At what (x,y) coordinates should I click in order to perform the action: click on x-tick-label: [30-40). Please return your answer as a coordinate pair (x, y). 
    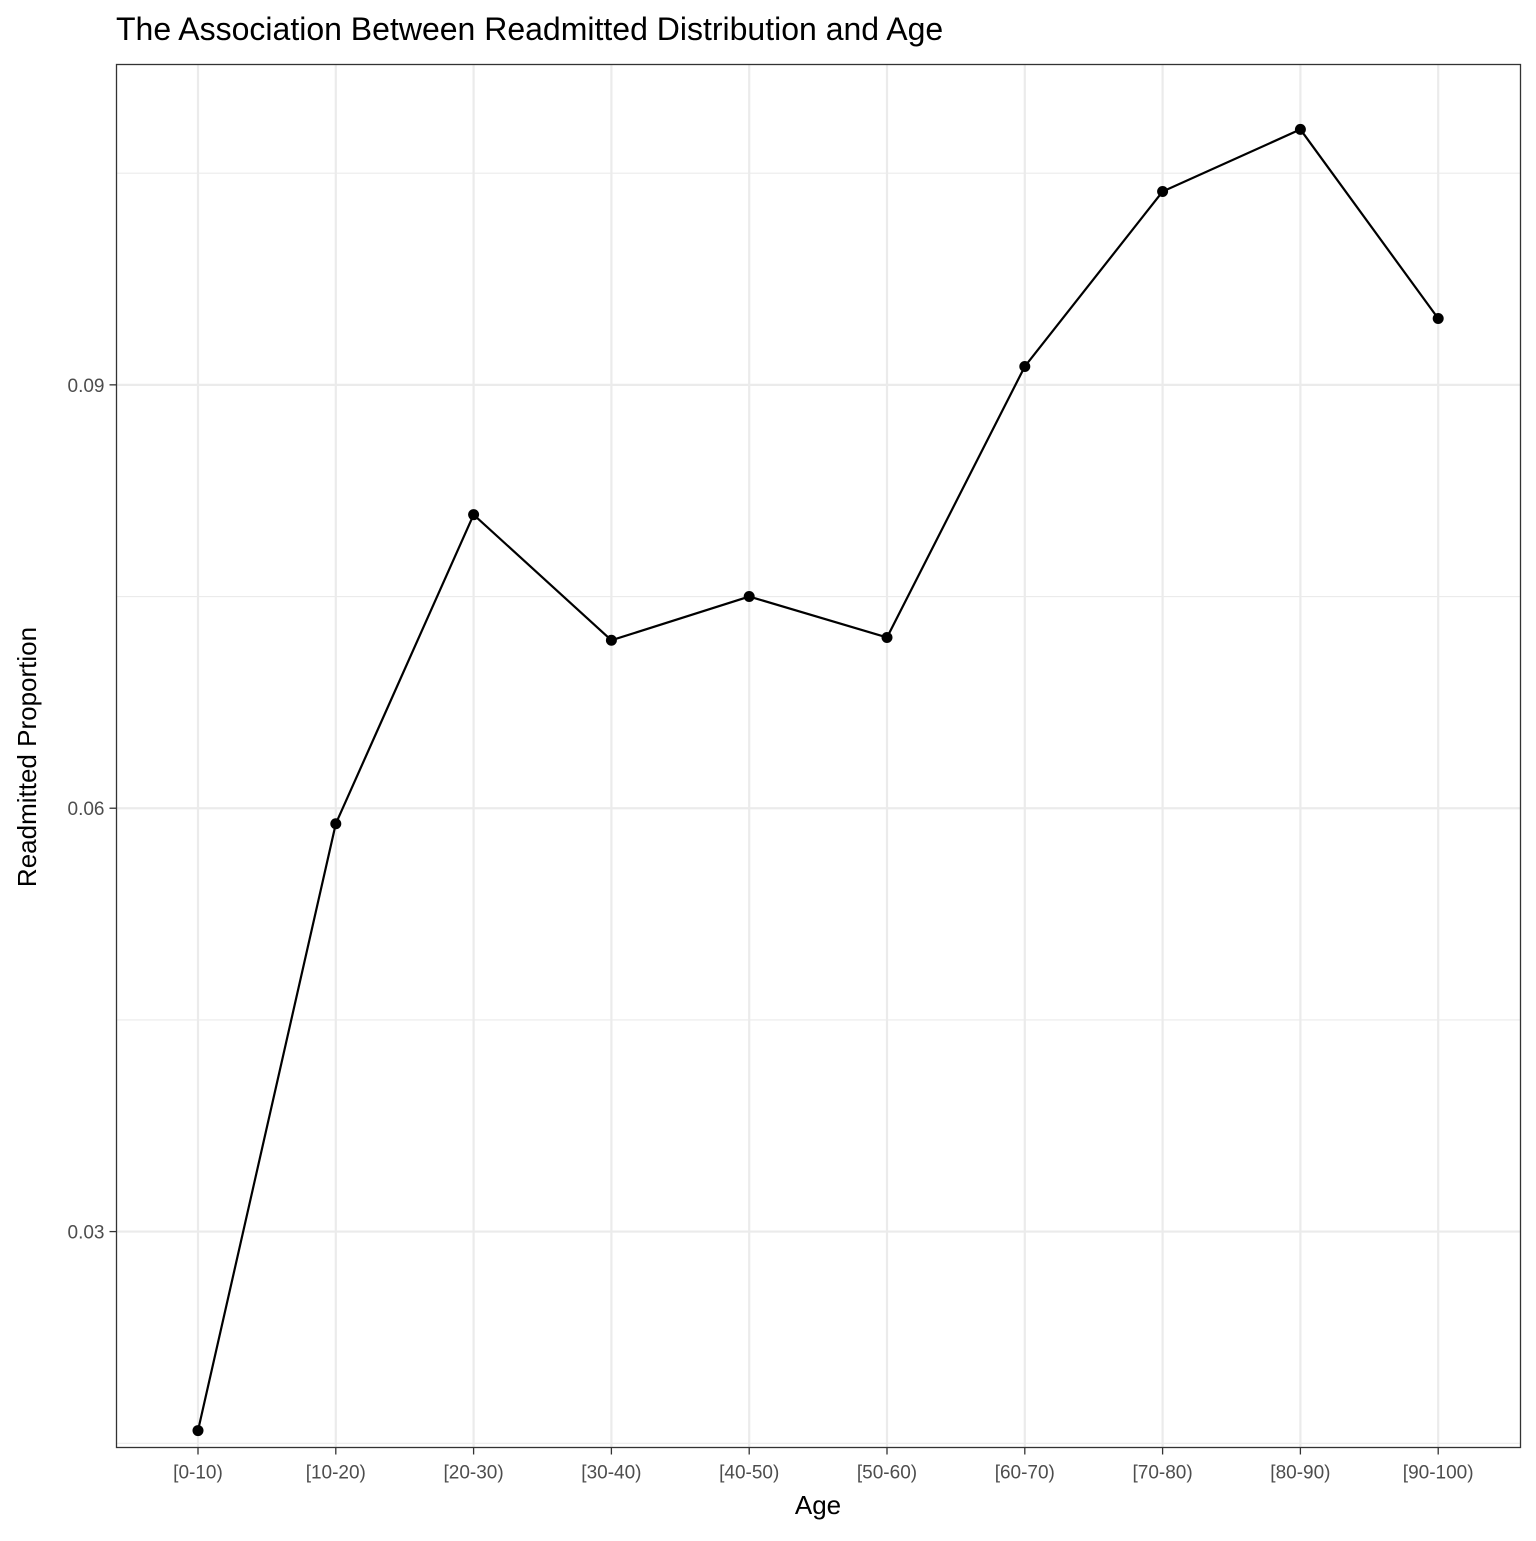
    Looking at the image, I should click on (611, 1473).